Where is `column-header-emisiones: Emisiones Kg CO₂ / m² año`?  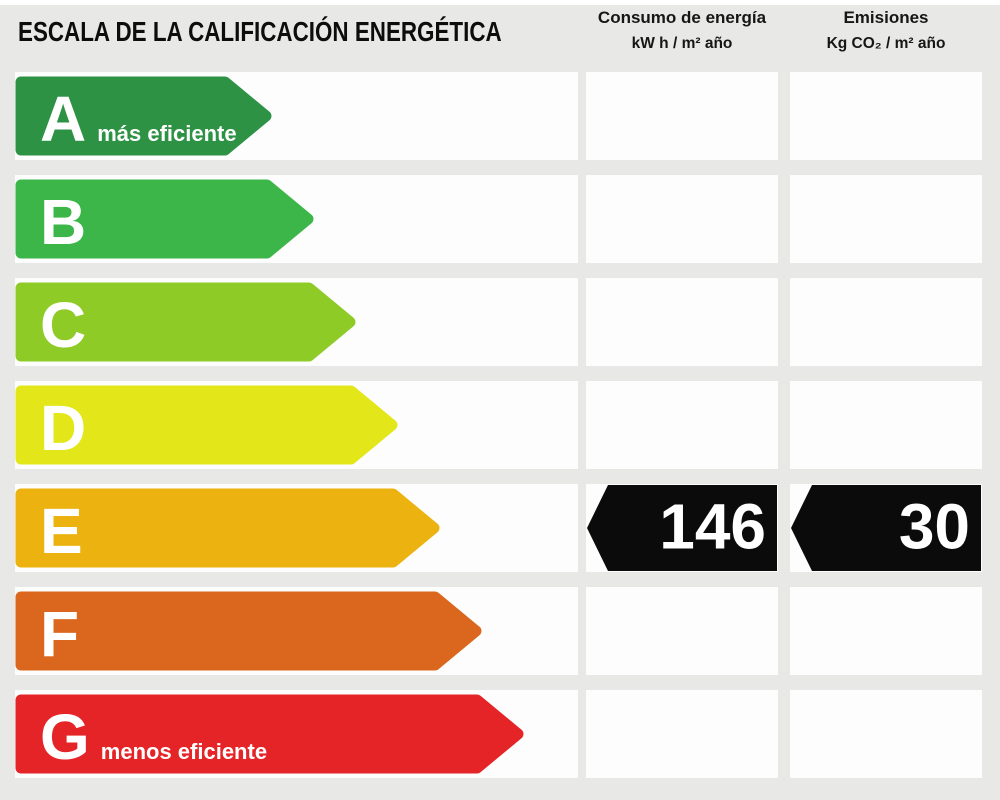
column-header-emisiones: Emisiones Kg CO₂ / m² año is located at coordinates (886, 30).